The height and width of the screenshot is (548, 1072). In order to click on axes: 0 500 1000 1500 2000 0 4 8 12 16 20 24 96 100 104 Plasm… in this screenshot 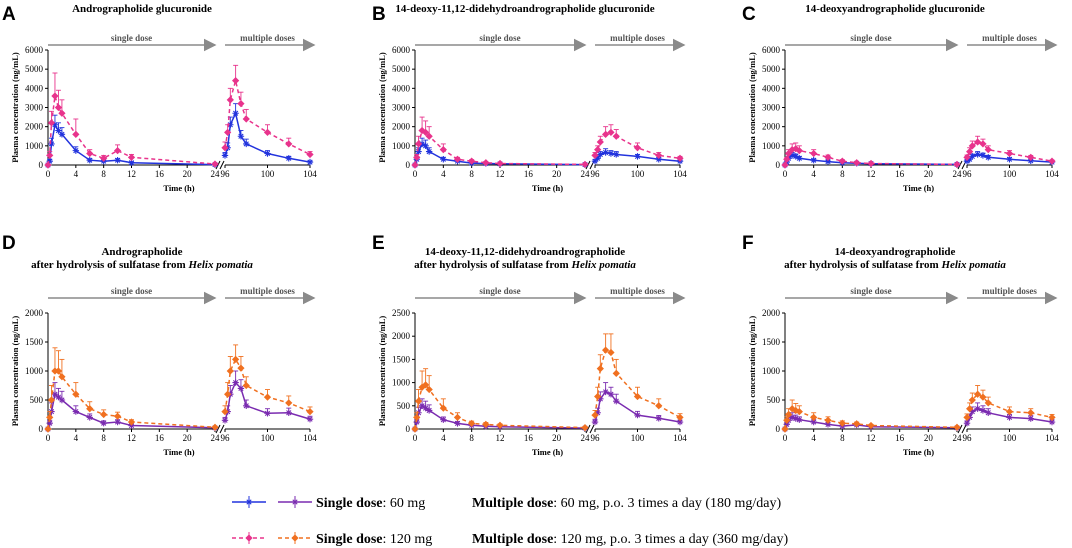, I will do `click(903, 382)`.